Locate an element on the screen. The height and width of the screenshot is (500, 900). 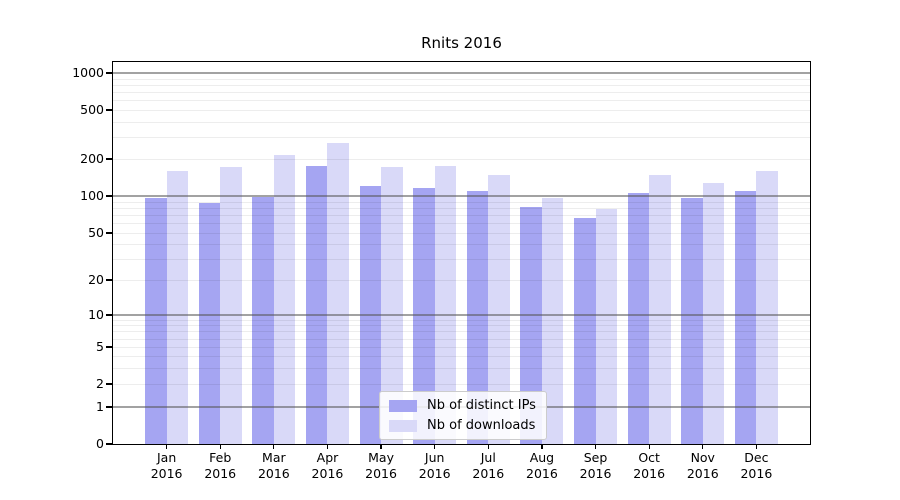
bar-downloads-apr is located at coordinates (338, 293).